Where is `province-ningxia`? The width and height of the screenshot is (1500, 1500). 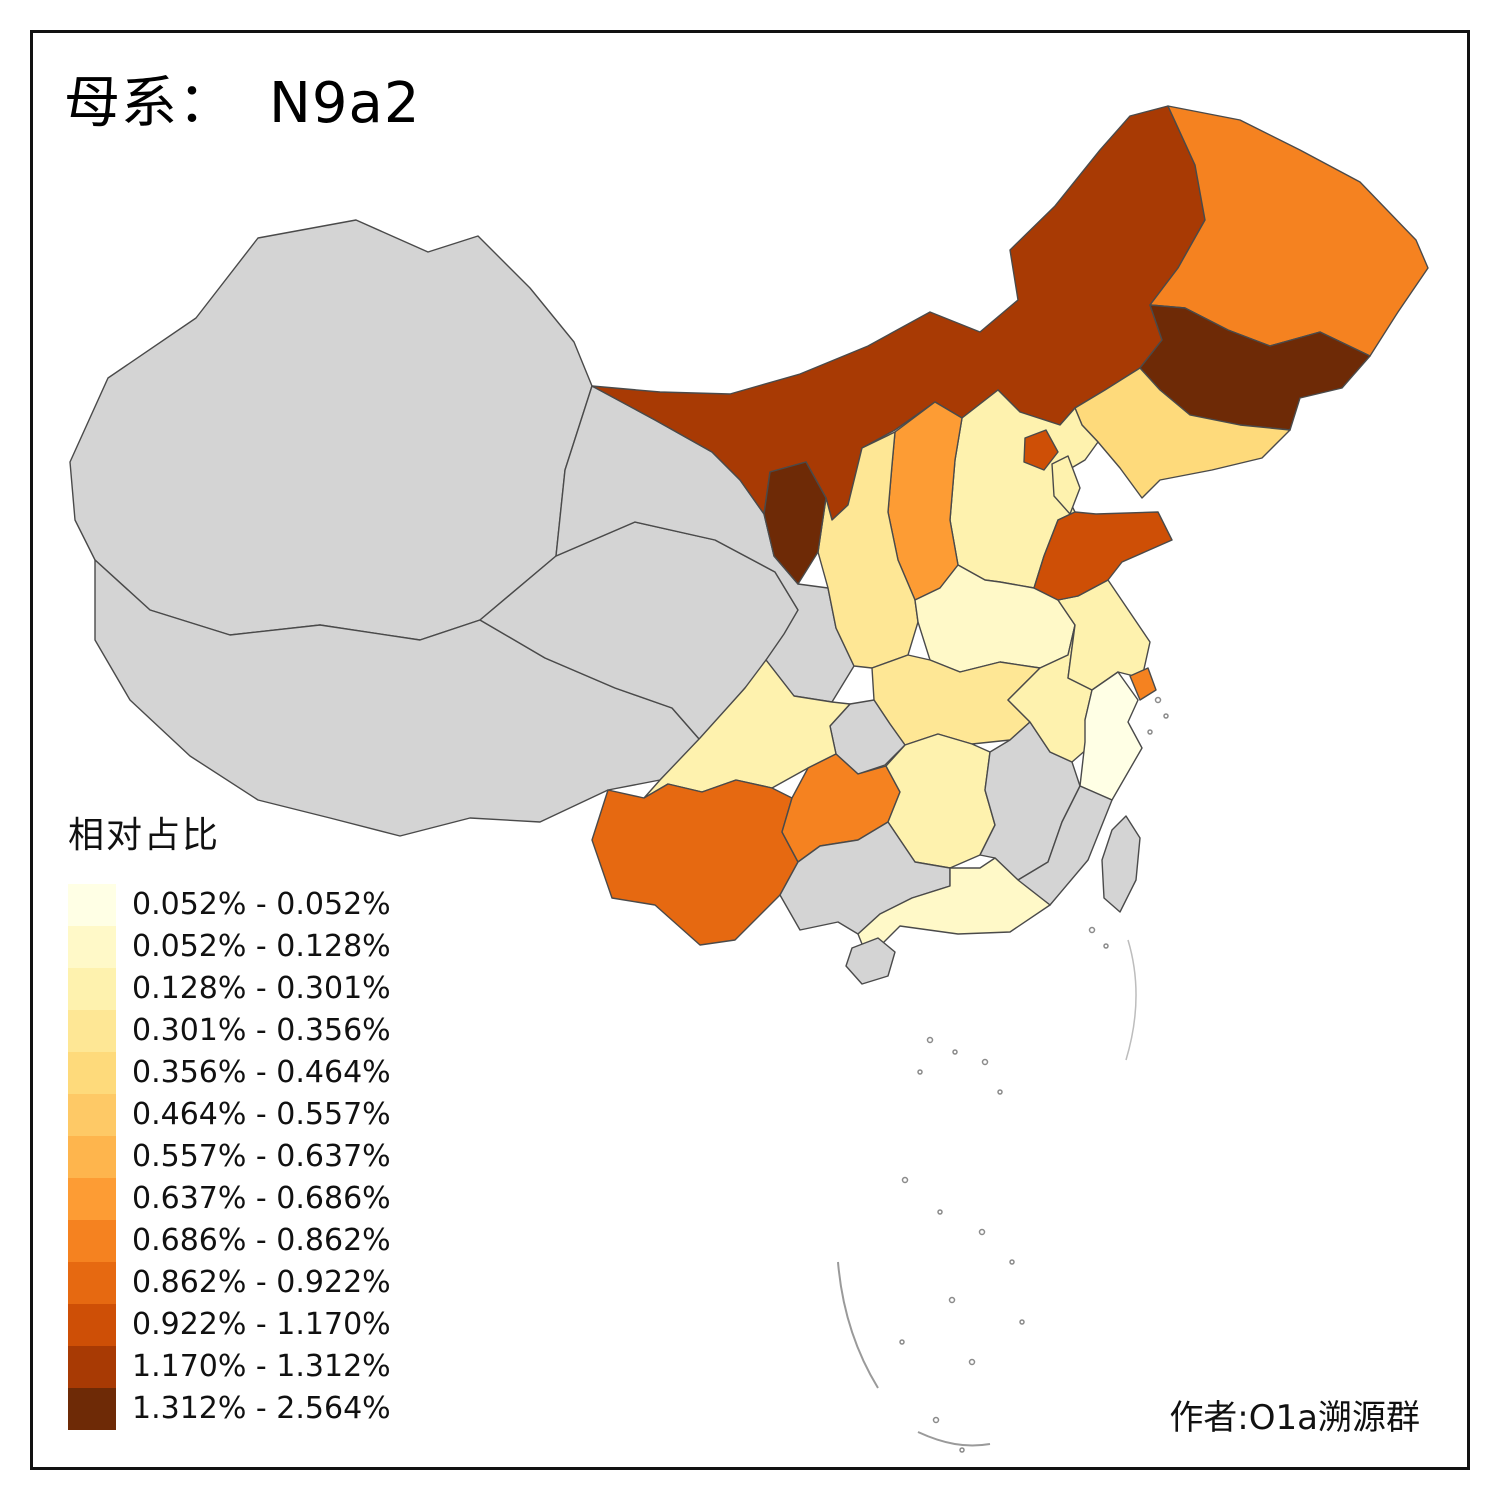
province-ningxia is located at coordinates (795, 523).